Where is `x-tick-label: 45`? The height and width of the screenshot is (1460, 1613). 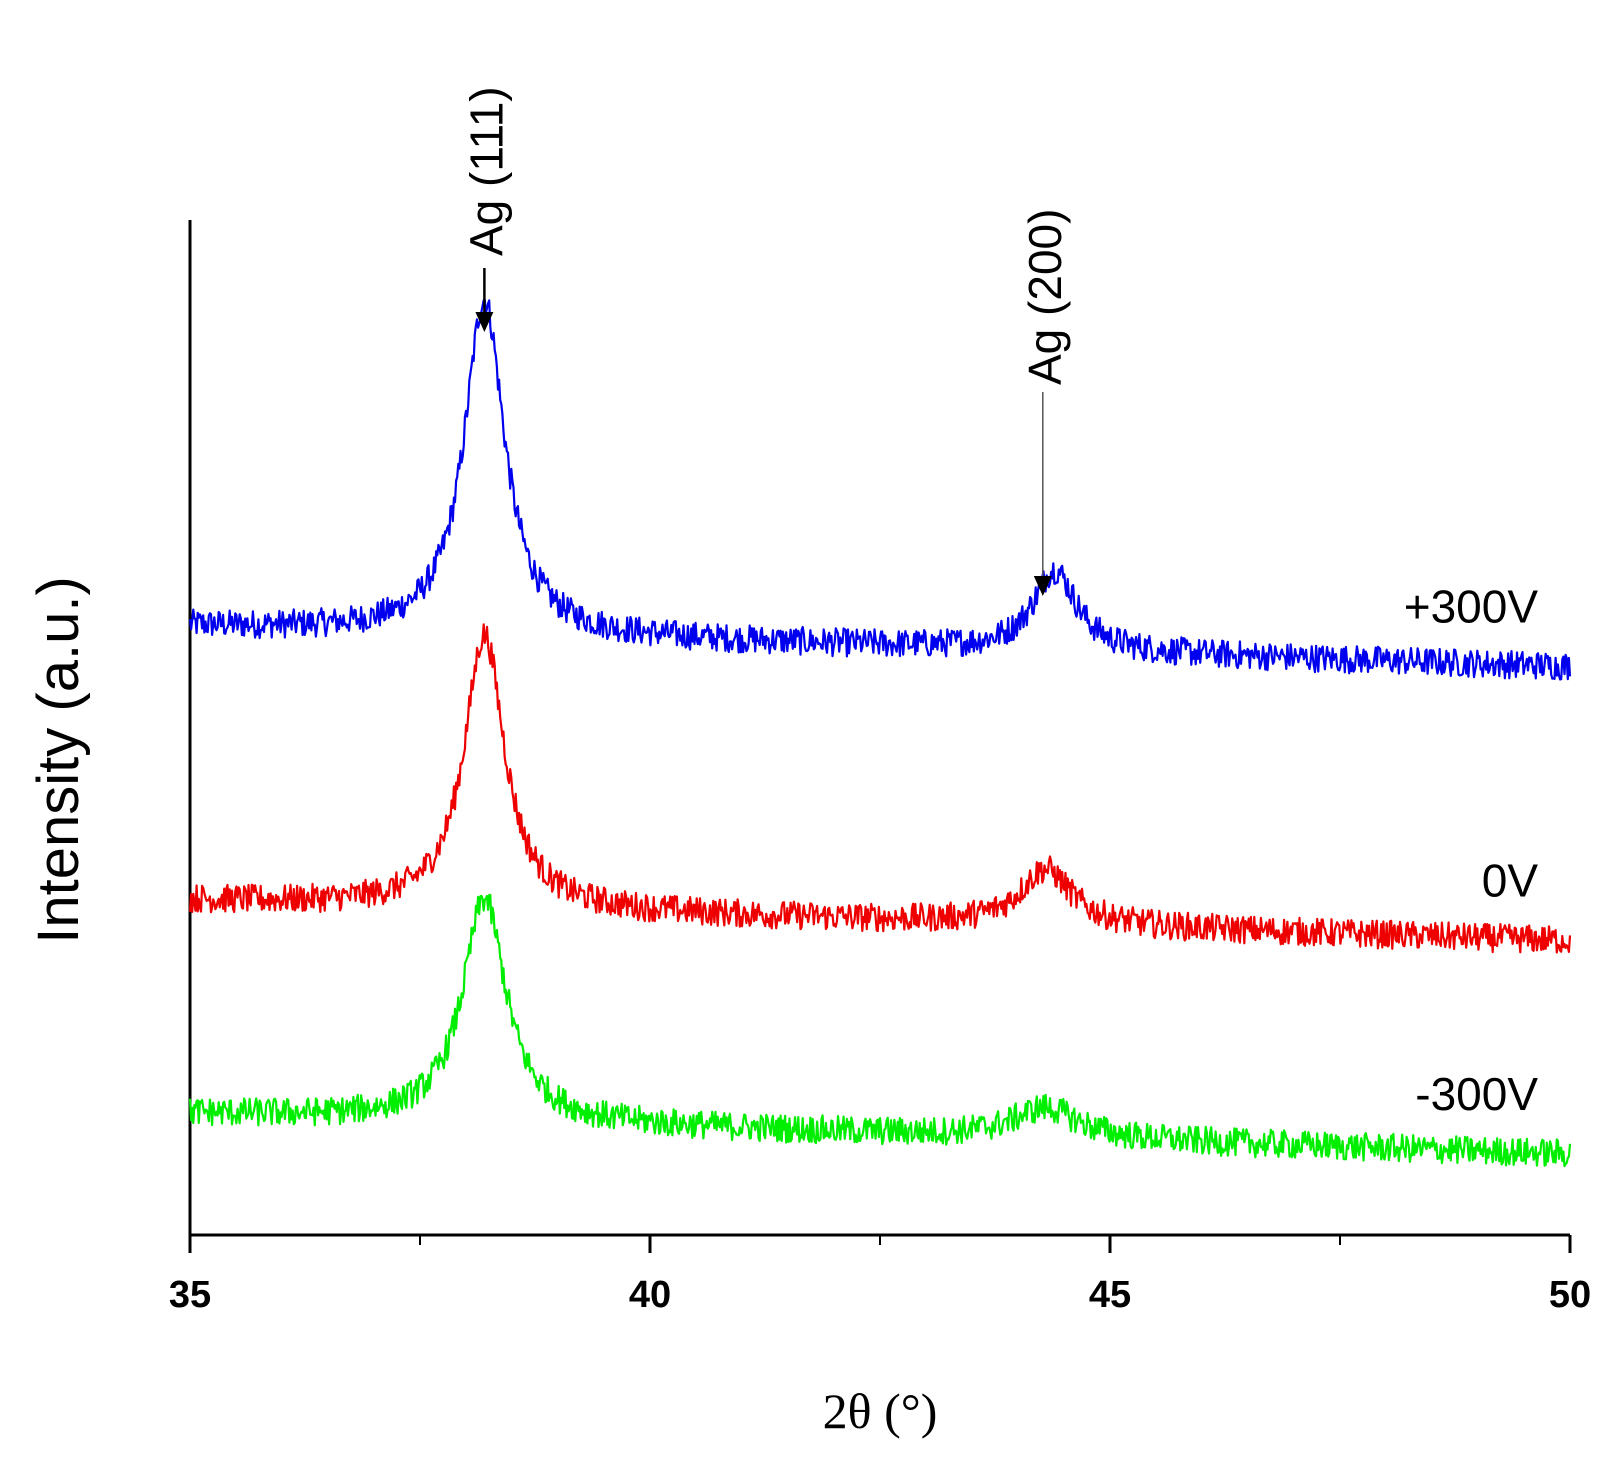 x-tick-label: 45 is located at coordinates (1110, 1295).